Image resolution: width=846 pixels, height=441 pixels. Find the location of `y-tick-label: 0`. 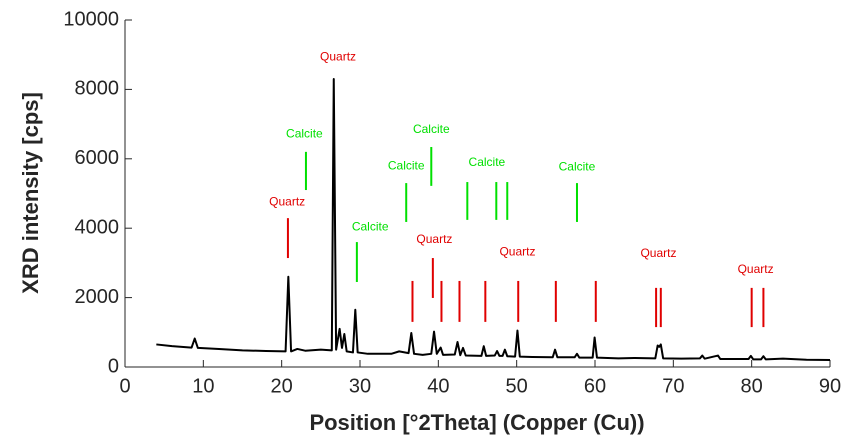

y-tick-label: 0 is located at coordinates (113, 366).